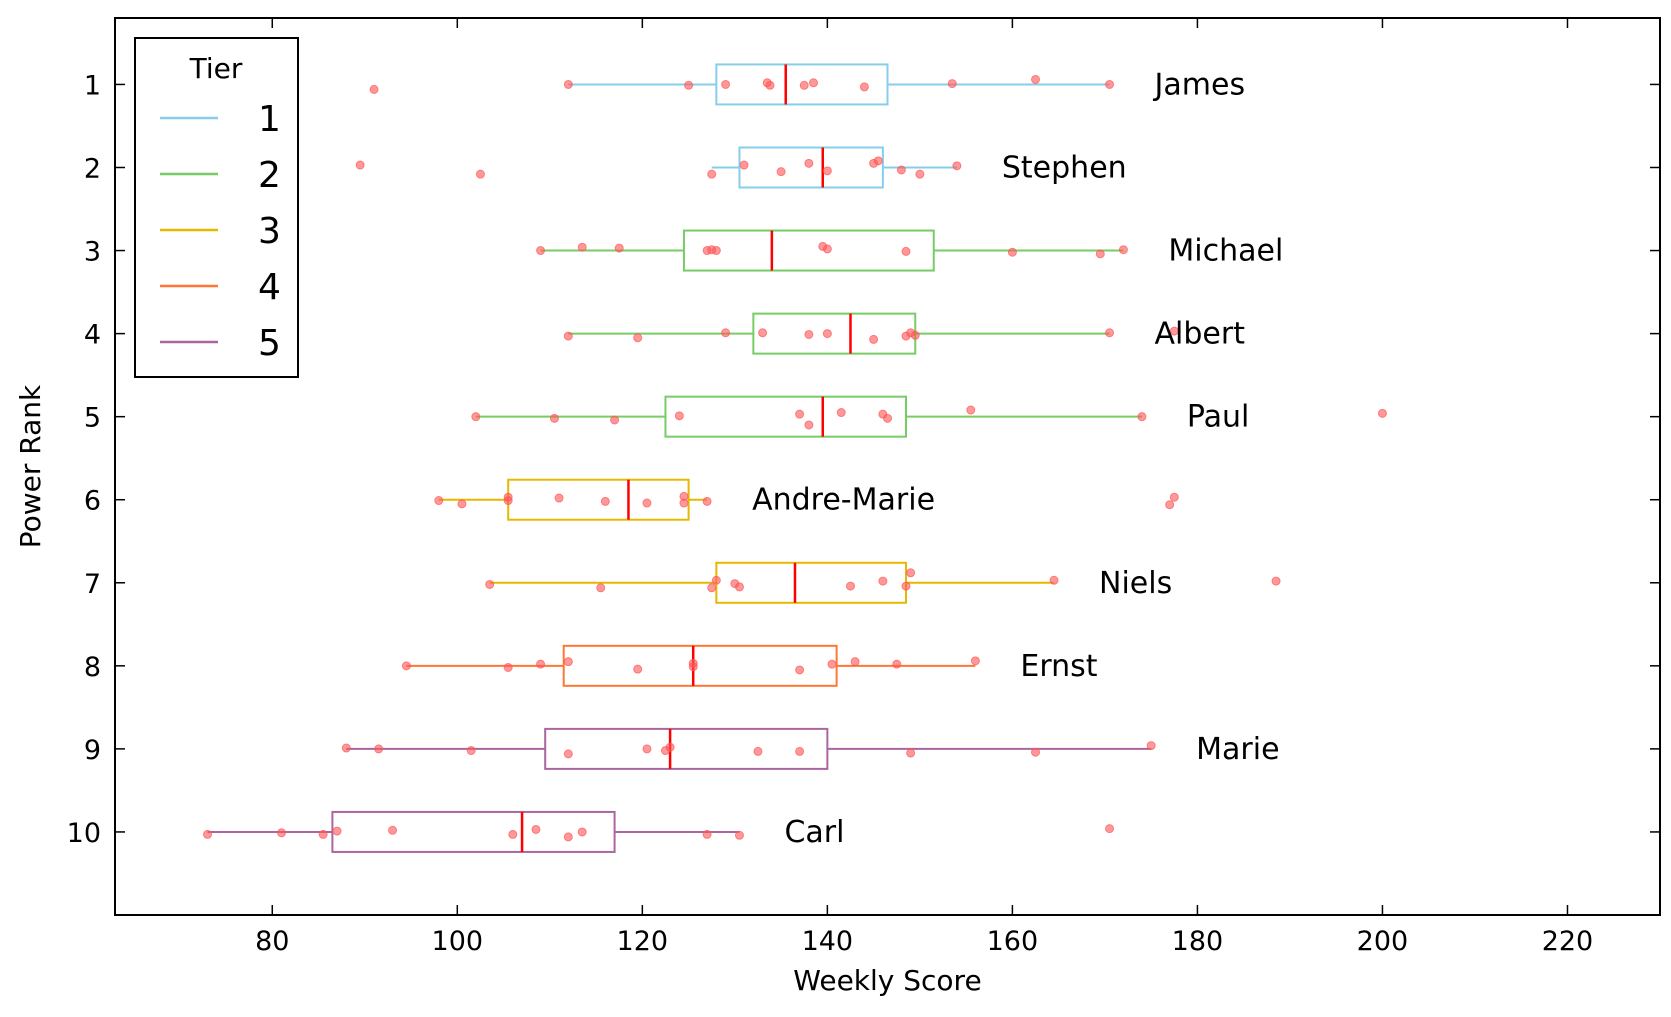  I want to click on series-label: Andre-Marie, so click(843, 500).